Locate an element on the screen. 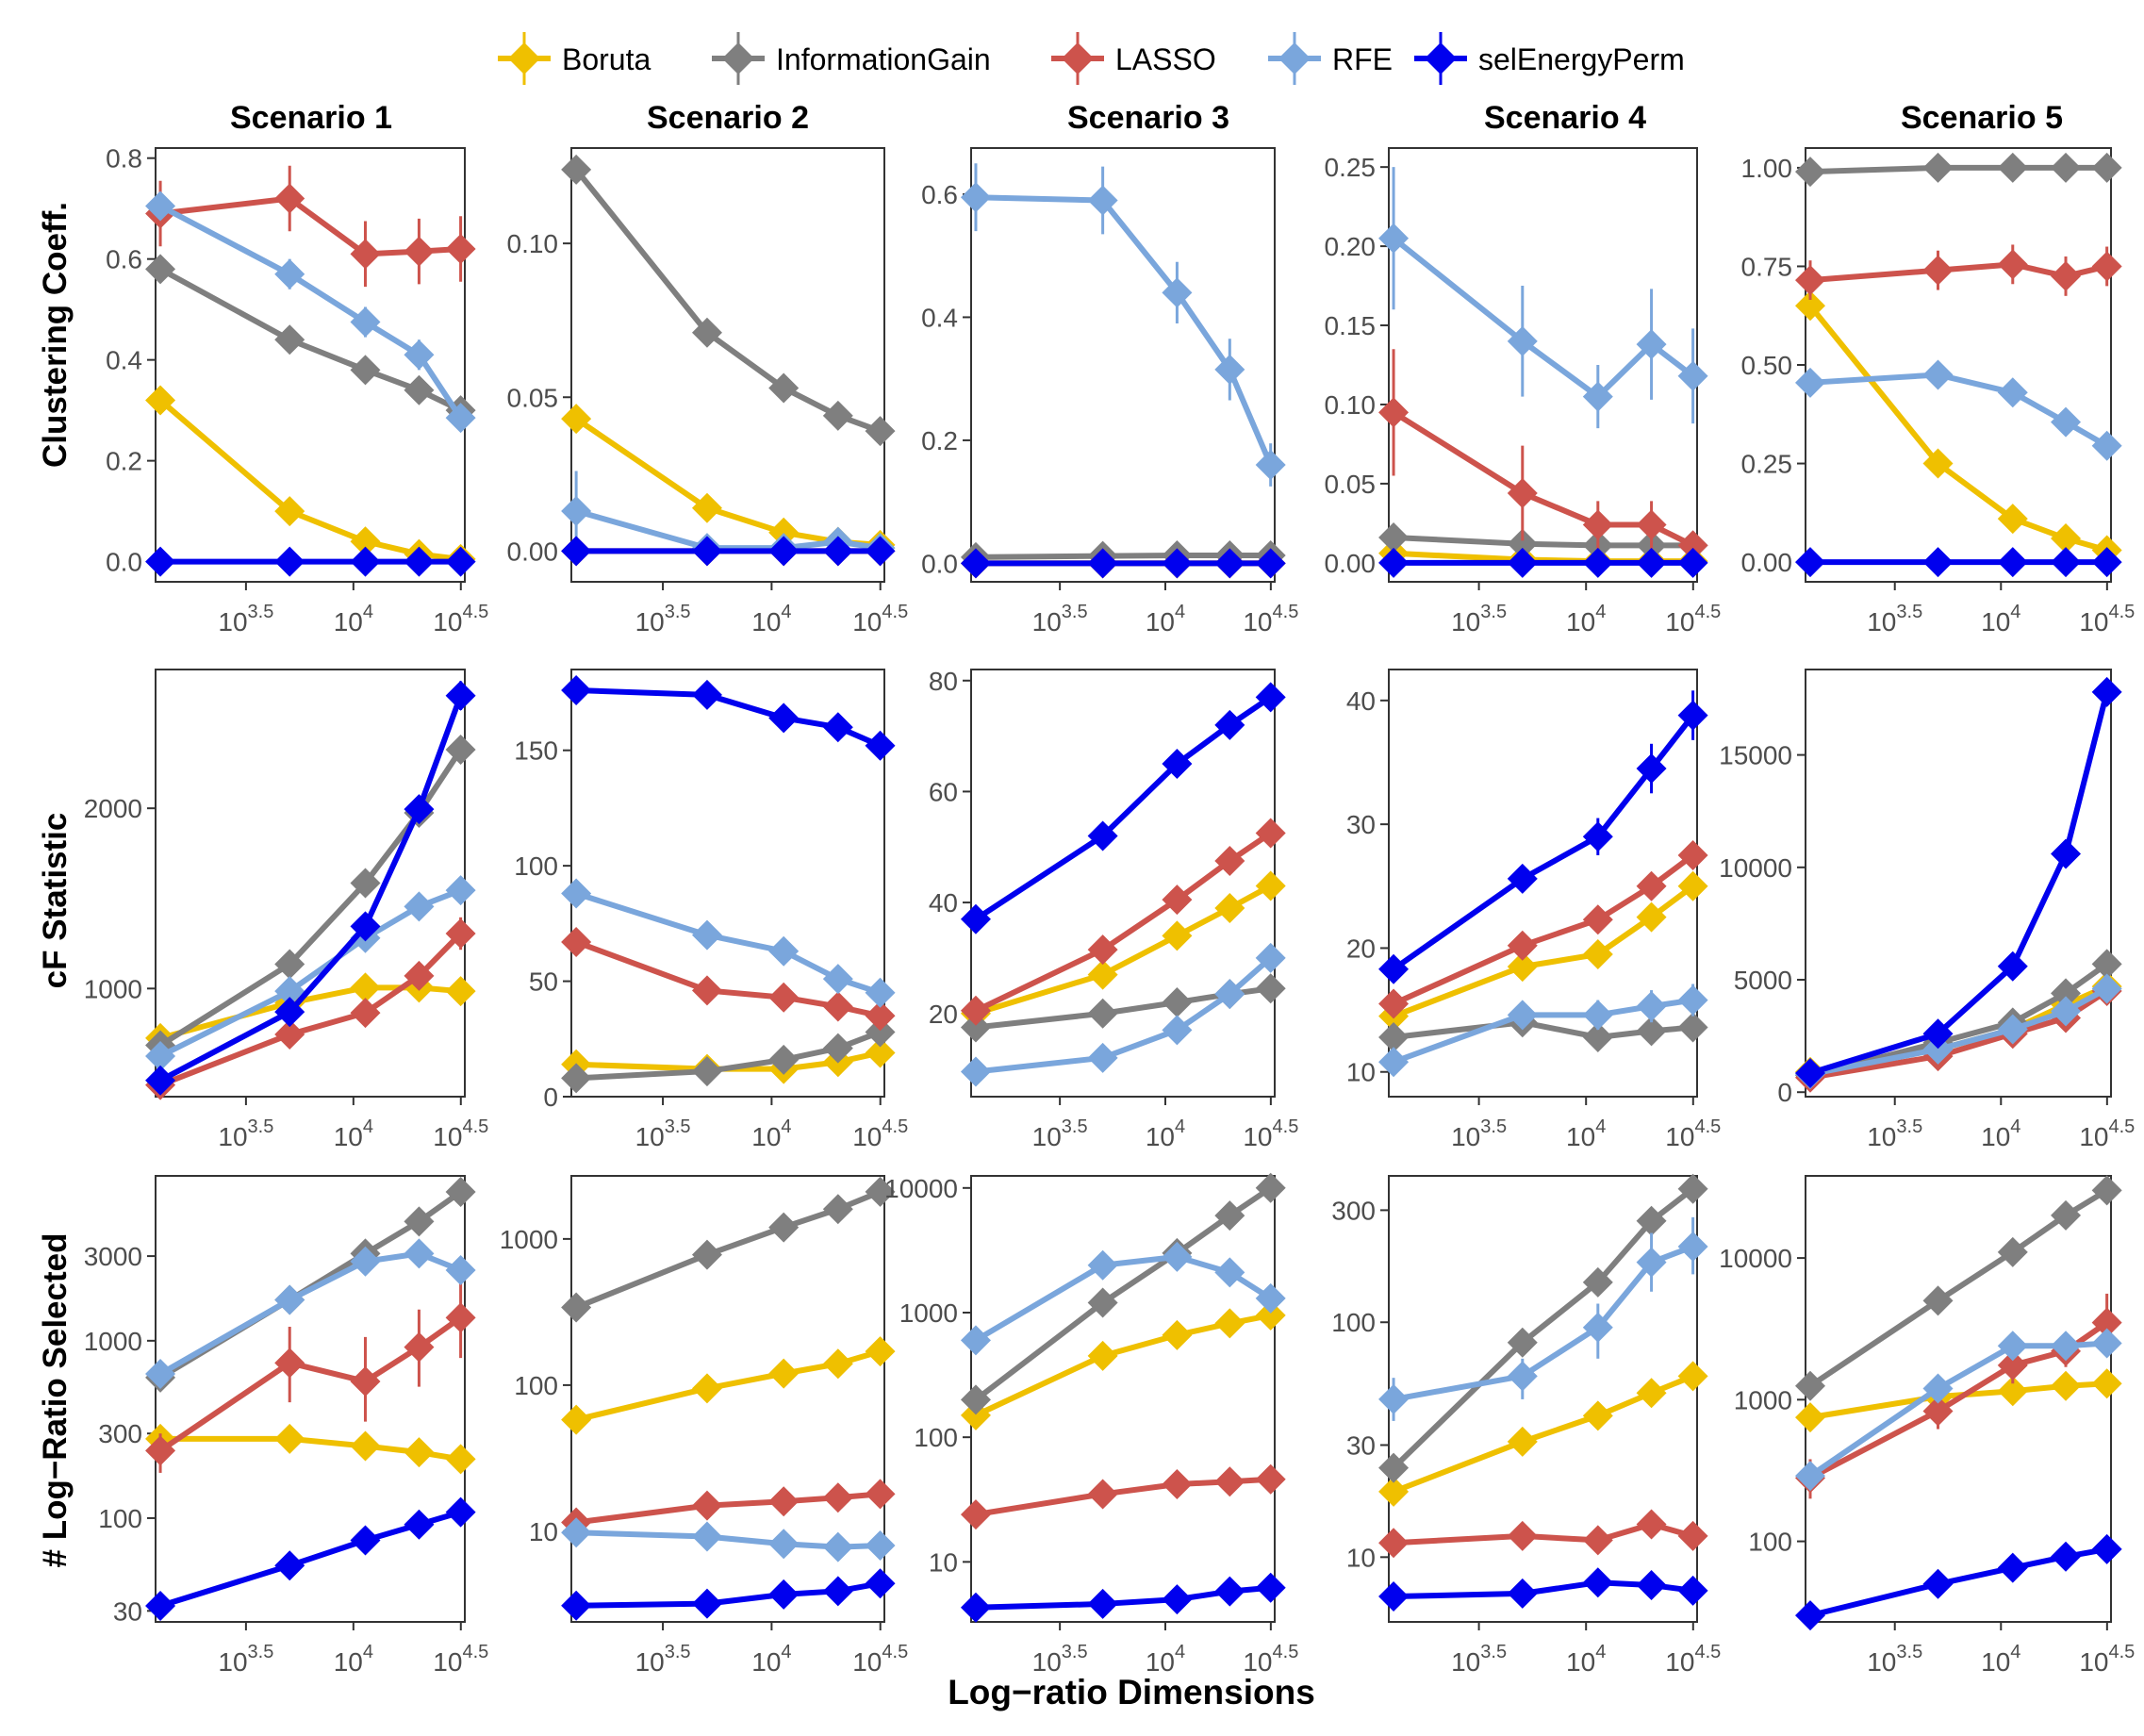 This screenshot has width=2144, height=1736. panel-r1-c5: 0.00 0.25 0.50 0.75 1.00 103.5 104 104.5 is located at coordinates (1938, 392).